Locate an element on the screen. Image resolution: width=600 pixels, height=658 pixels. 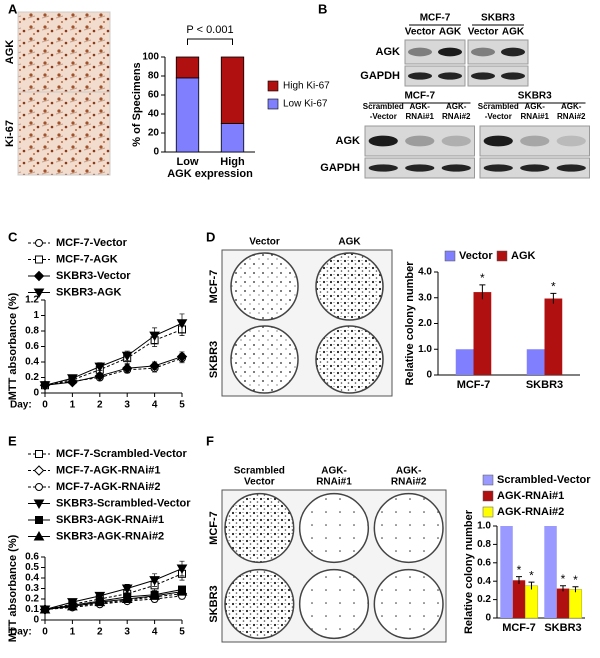
blot-row-label: GAPDH is located at coordinates (380, 76).